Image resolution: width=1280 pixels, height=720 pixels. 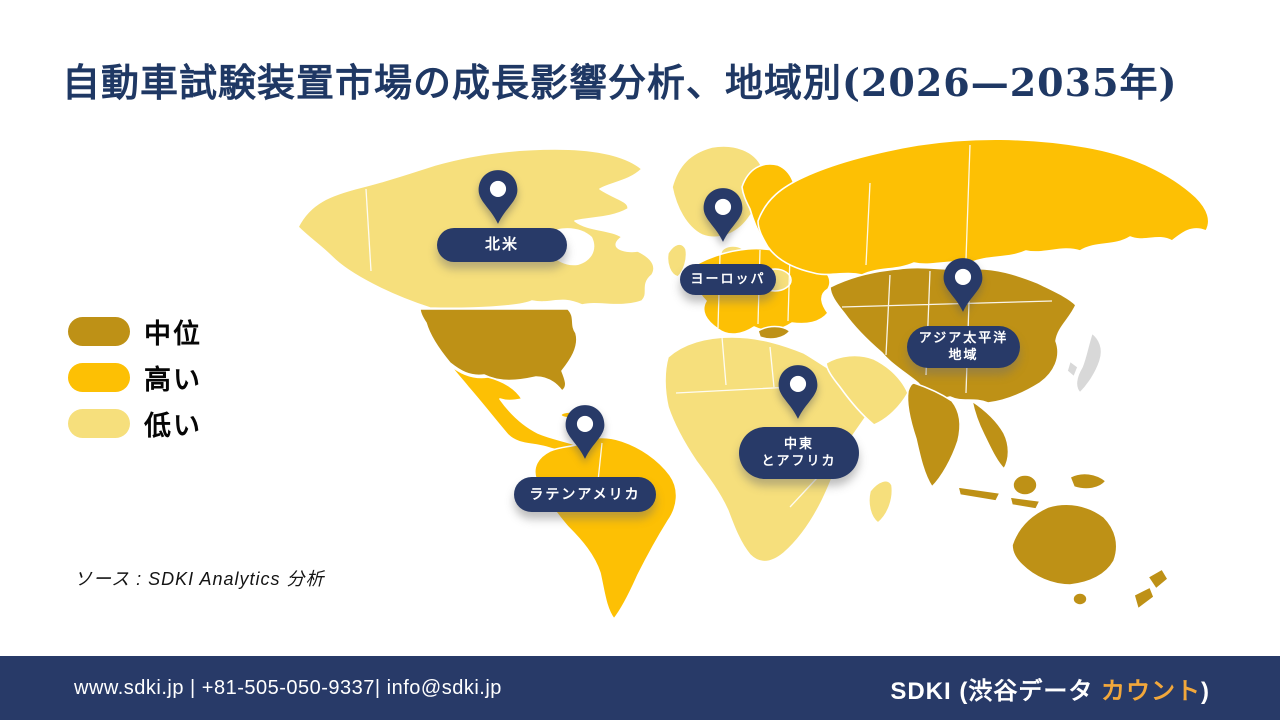 I want to click on legend-label-medium: 中位, so click(x=173, y=334).